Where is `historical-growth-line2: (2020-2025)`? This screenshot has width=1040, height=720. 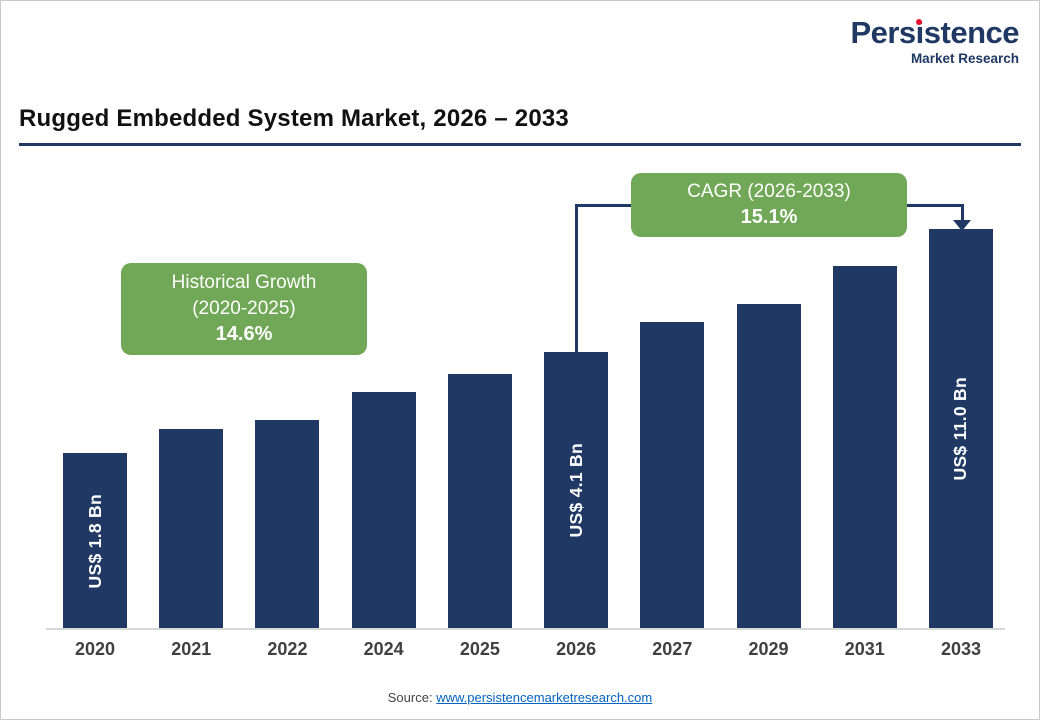
historical-growth-line2: (2020-2025) is located at coordinates (244, 308).